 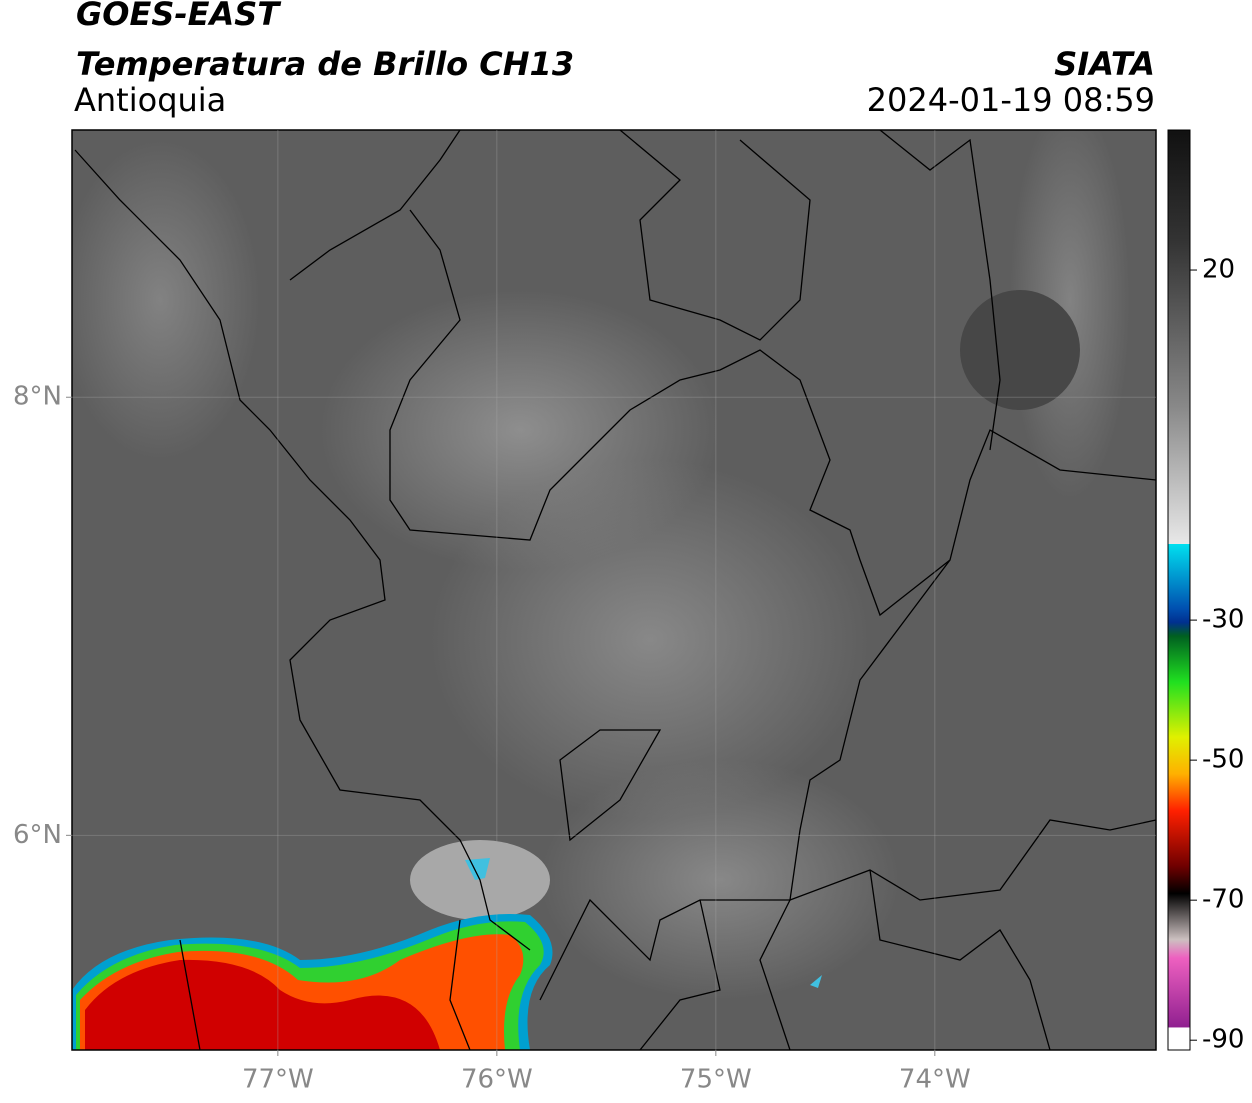 What do you see at coordinates (1223, 900) in the screenshot?
I see `colorbar-tick-label: -70` at bounding box center [1223, 900].